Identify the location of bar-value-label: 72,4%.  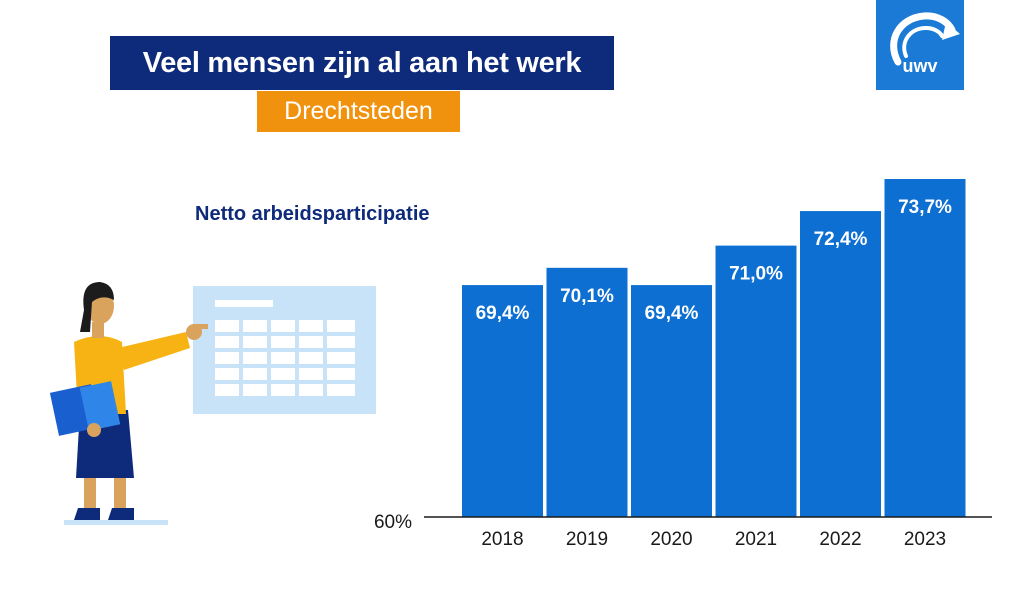
(841, 239).